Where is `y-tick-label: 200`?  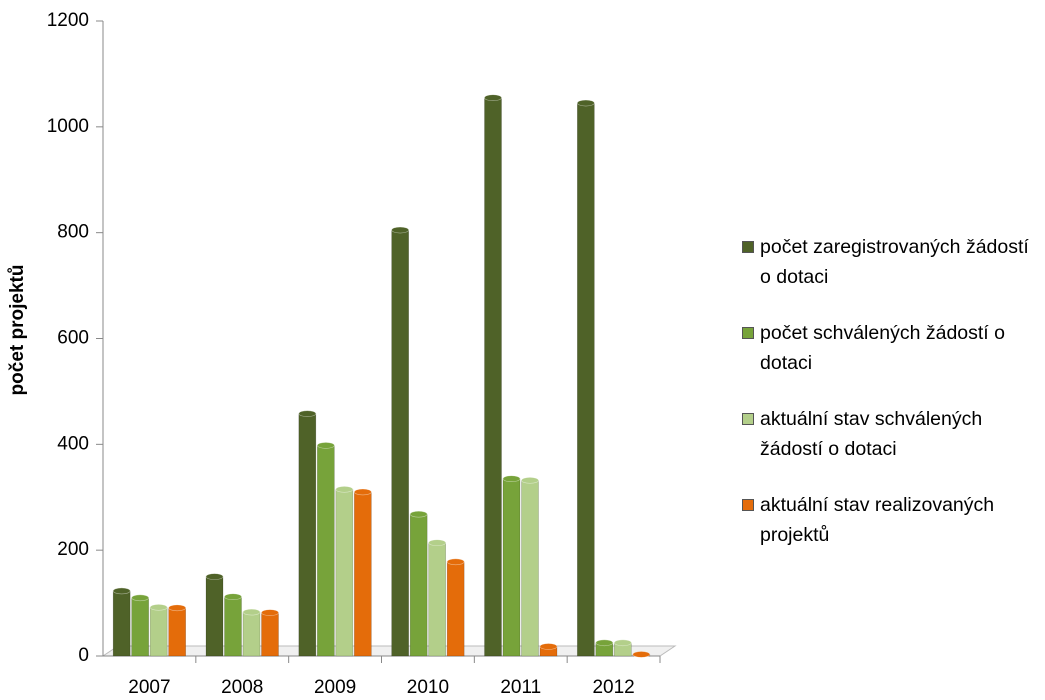
y-tick-label: 200 is located at coordinates (73, 549).